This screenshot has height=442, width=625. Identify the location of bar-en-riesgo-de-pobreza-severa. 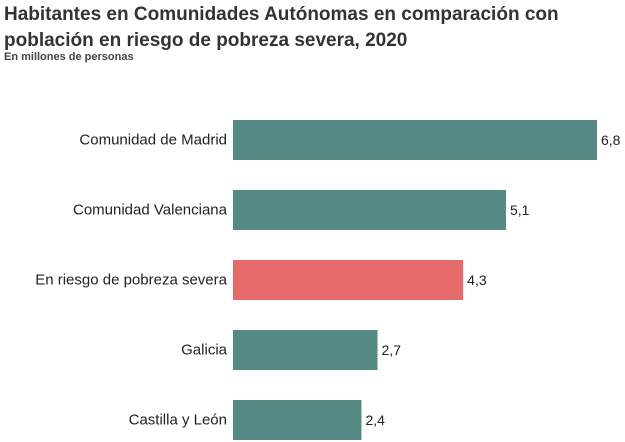
(348, 280).